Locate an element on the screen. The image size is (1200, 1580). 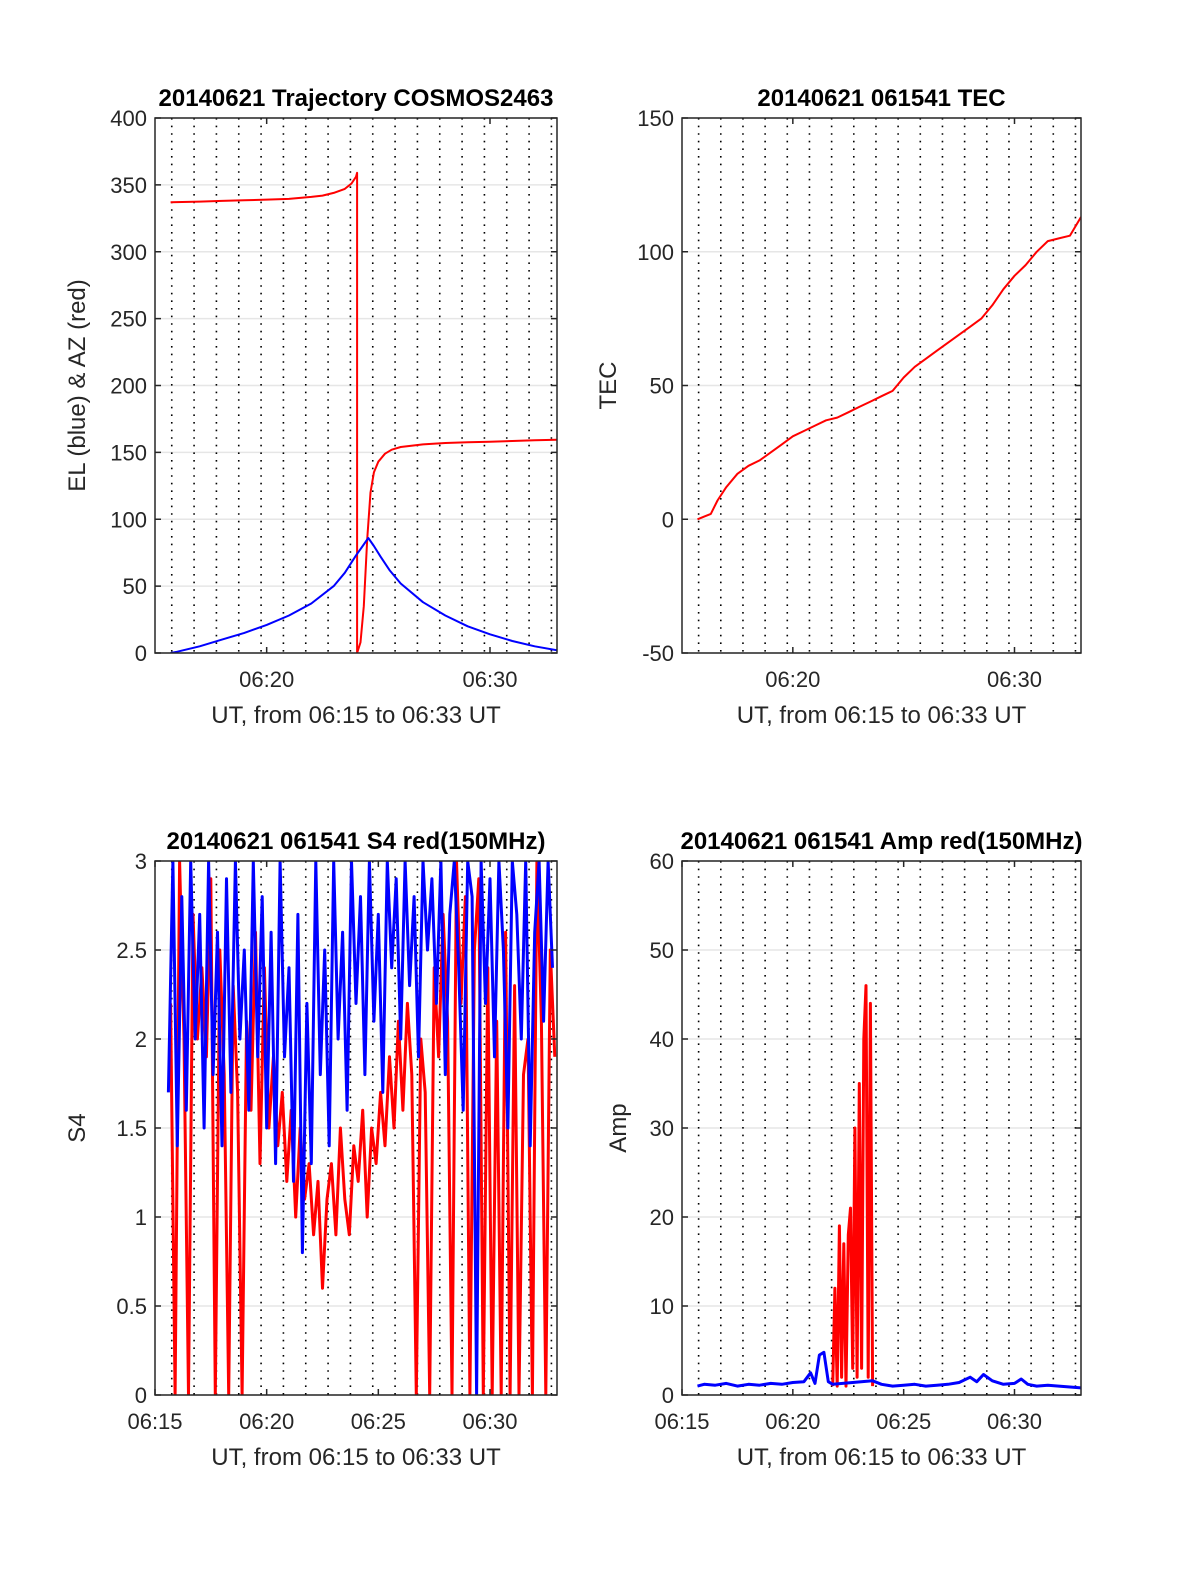
y-tick-label: 200 is located at coordinates (128, 386).